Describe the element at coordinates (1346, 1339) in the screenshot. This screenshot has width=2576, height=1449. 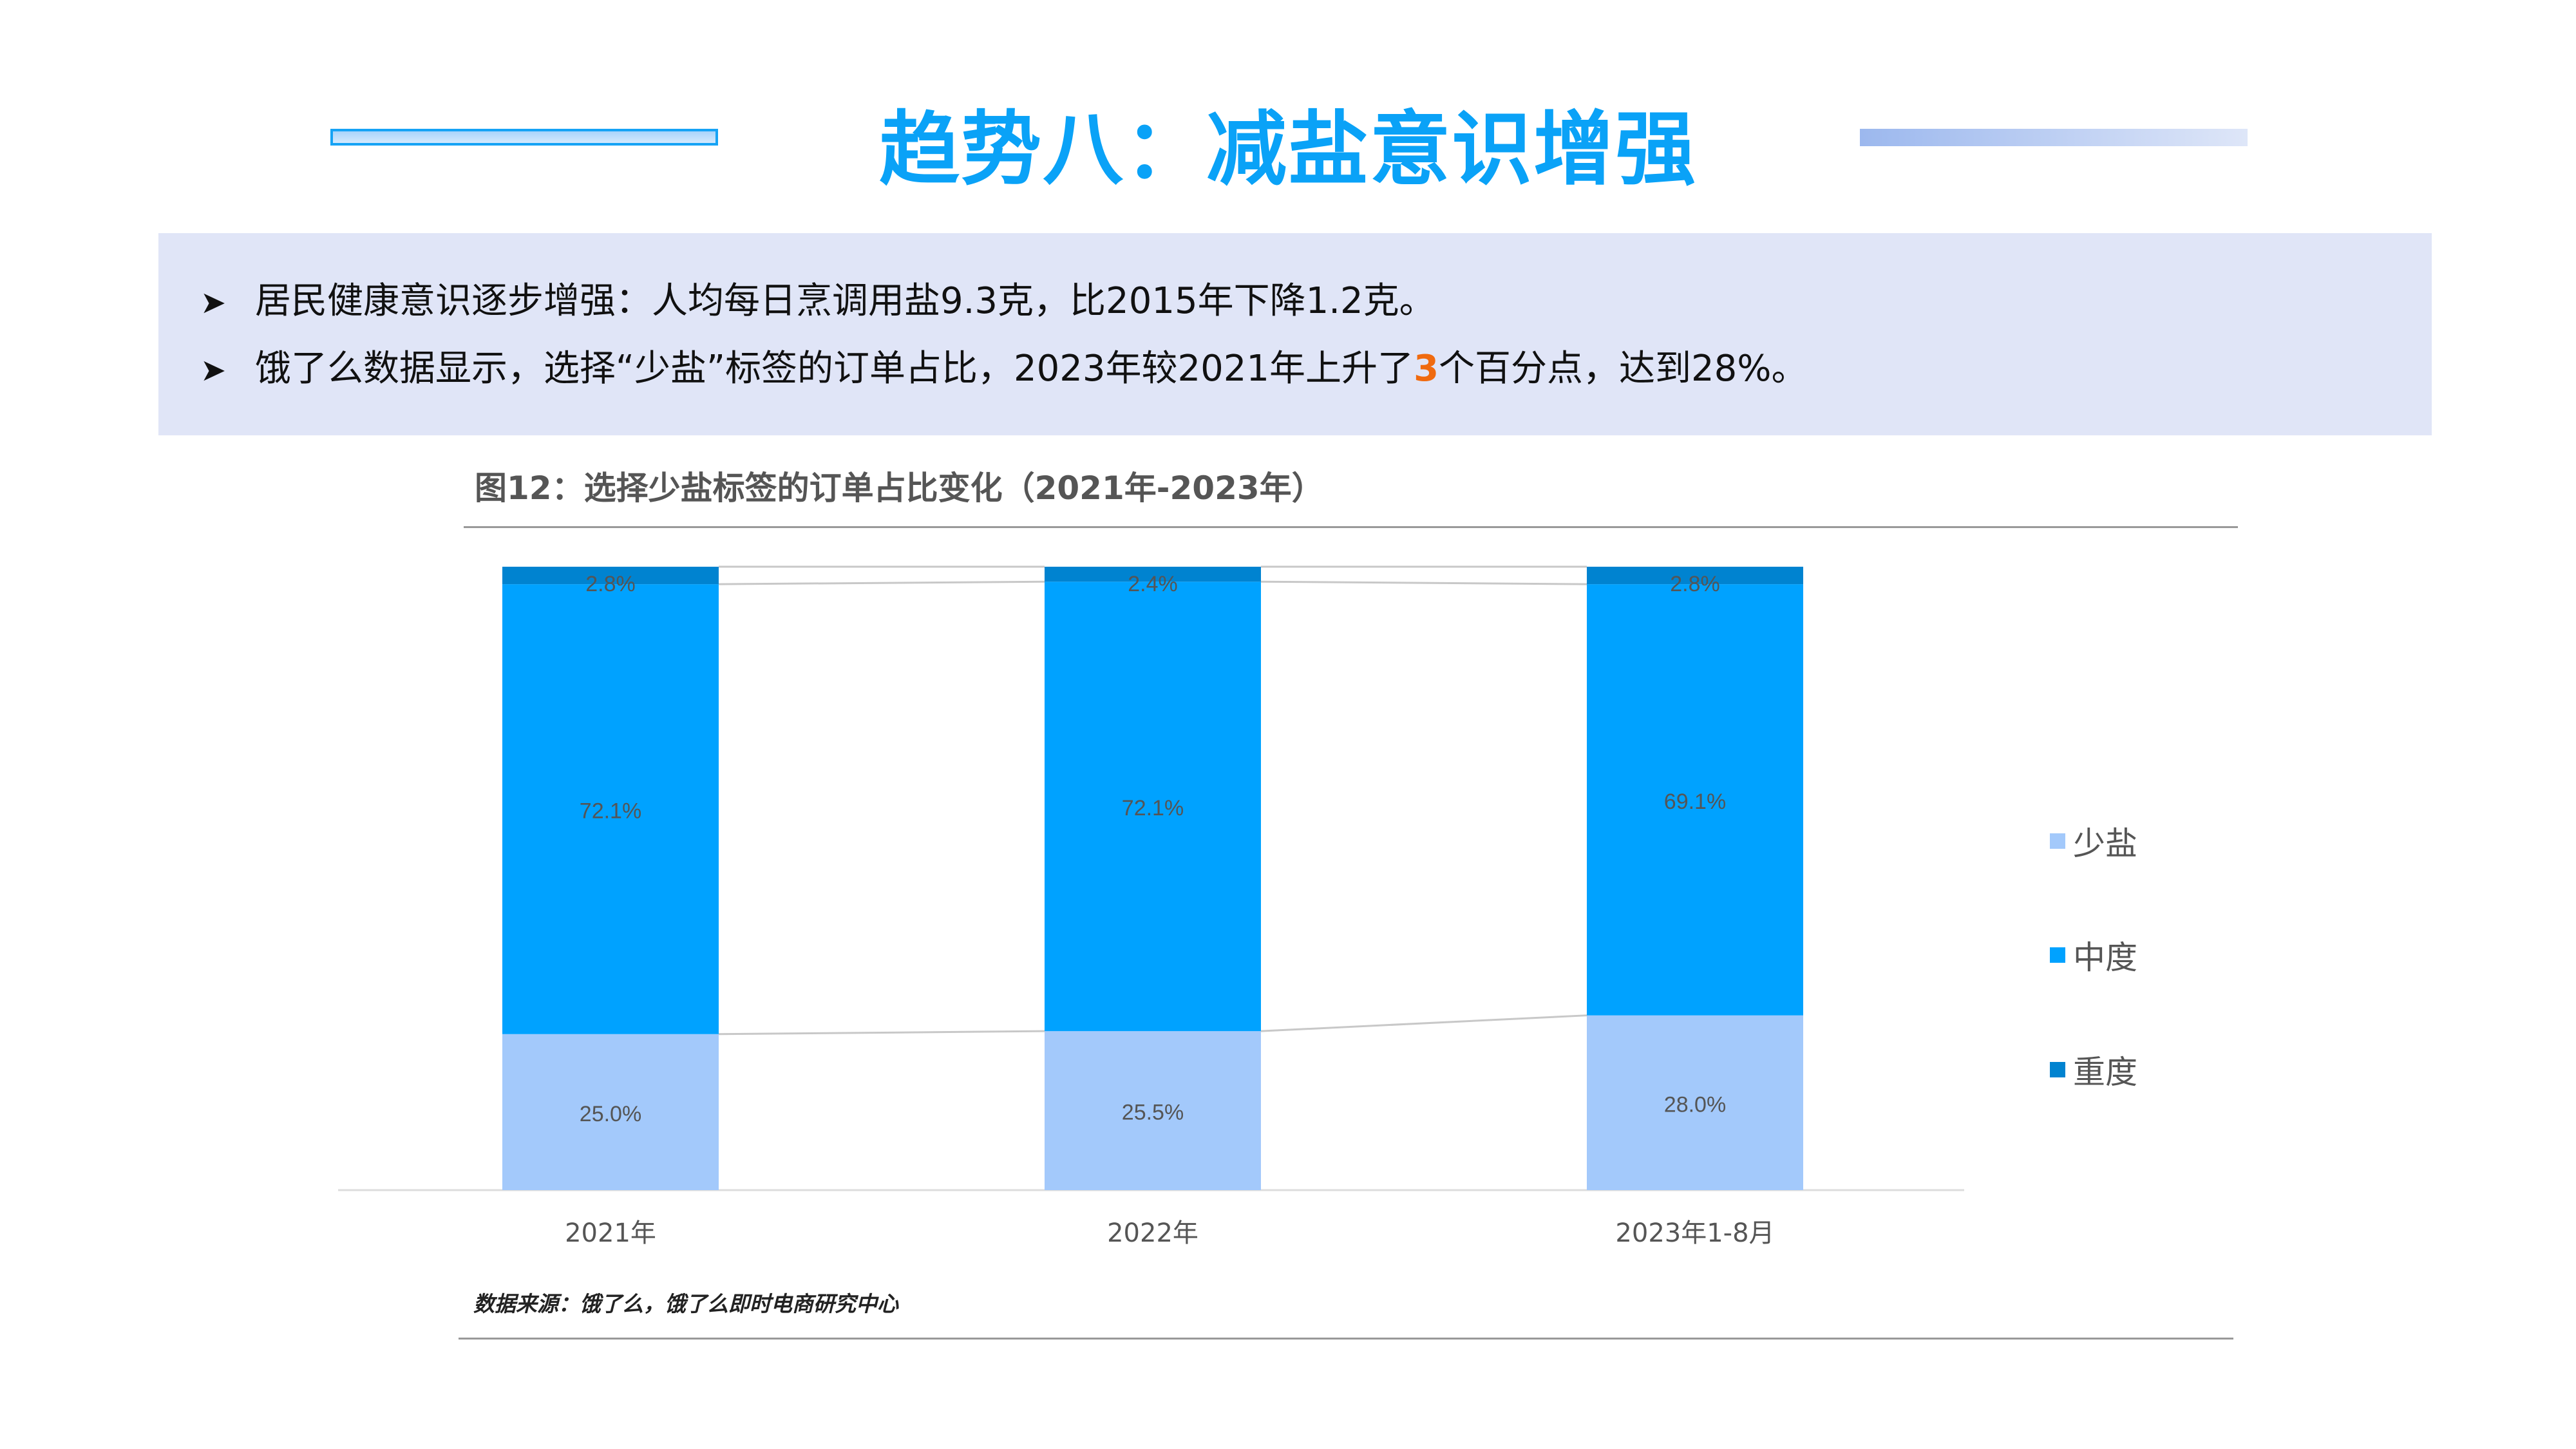
I see `chart-bottom-divider` at that location.